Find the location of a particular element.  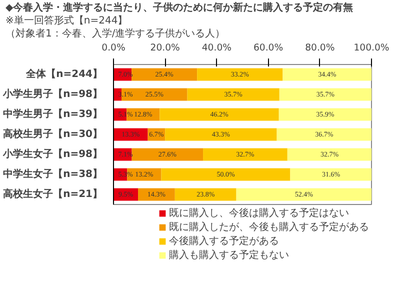

x-tick-label: 40.0% is located at coordinates (217, 48).